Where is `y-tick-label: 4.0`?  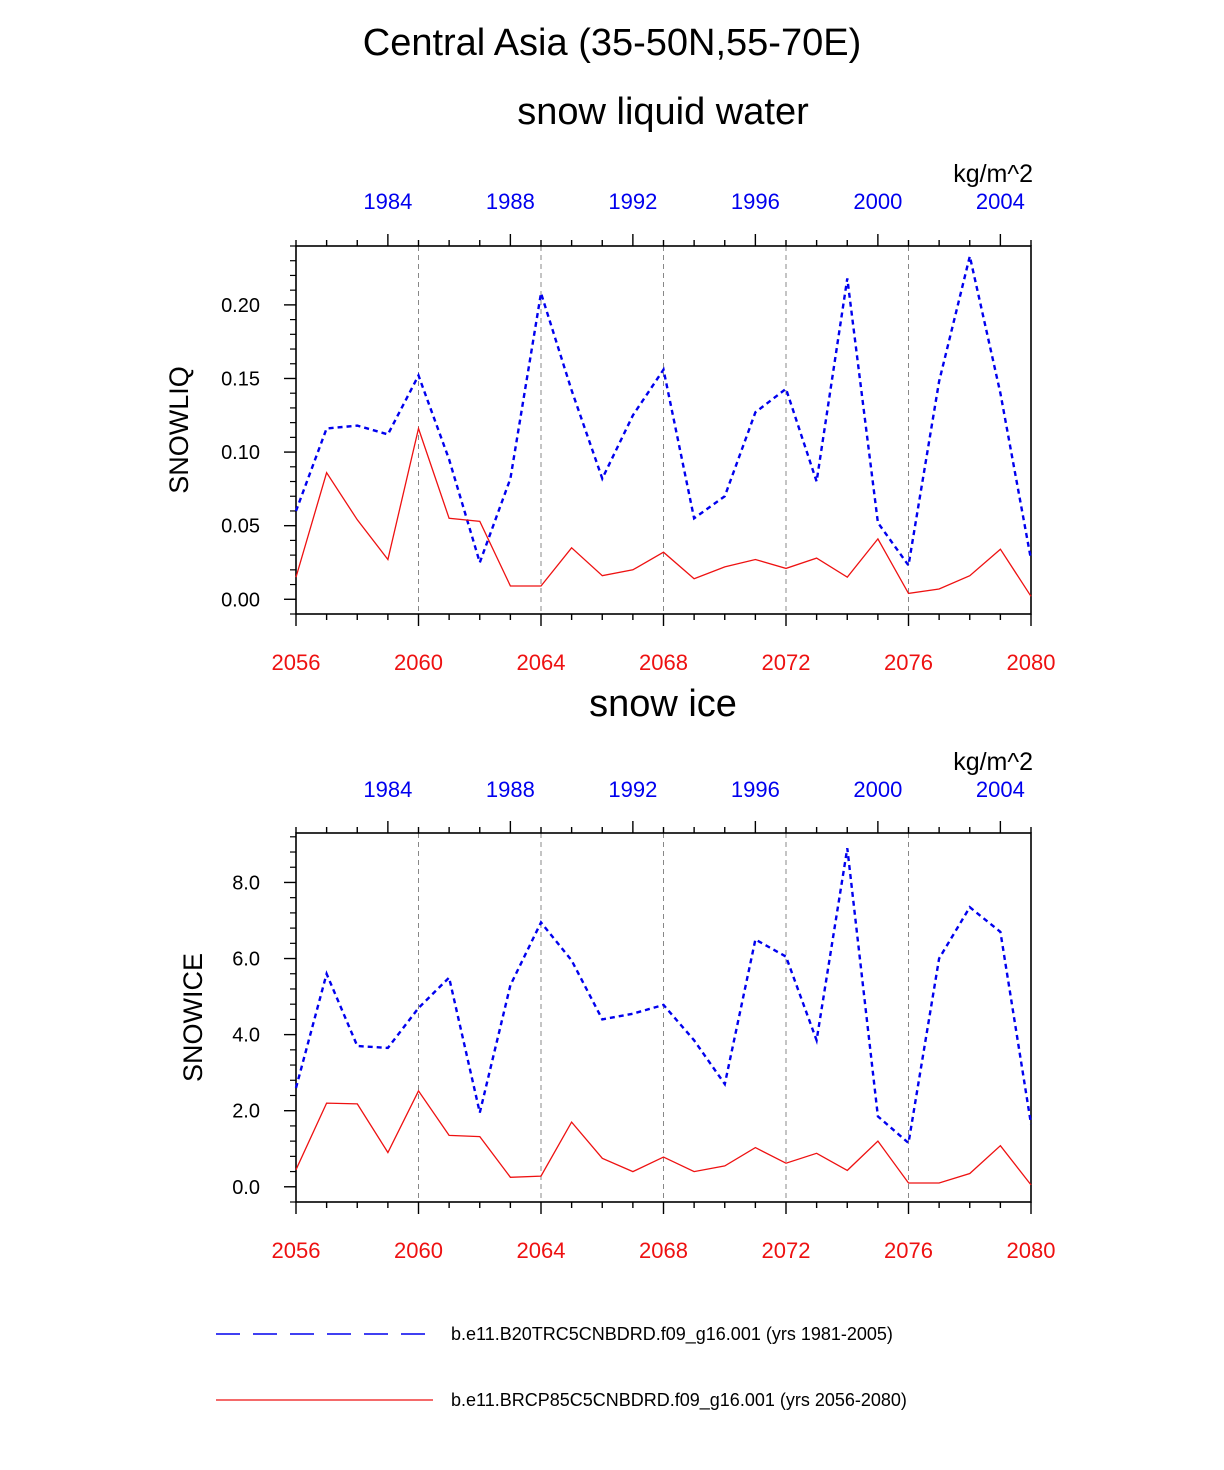 y-tick-label: 4.0 is located at coordinates (246, 1036).